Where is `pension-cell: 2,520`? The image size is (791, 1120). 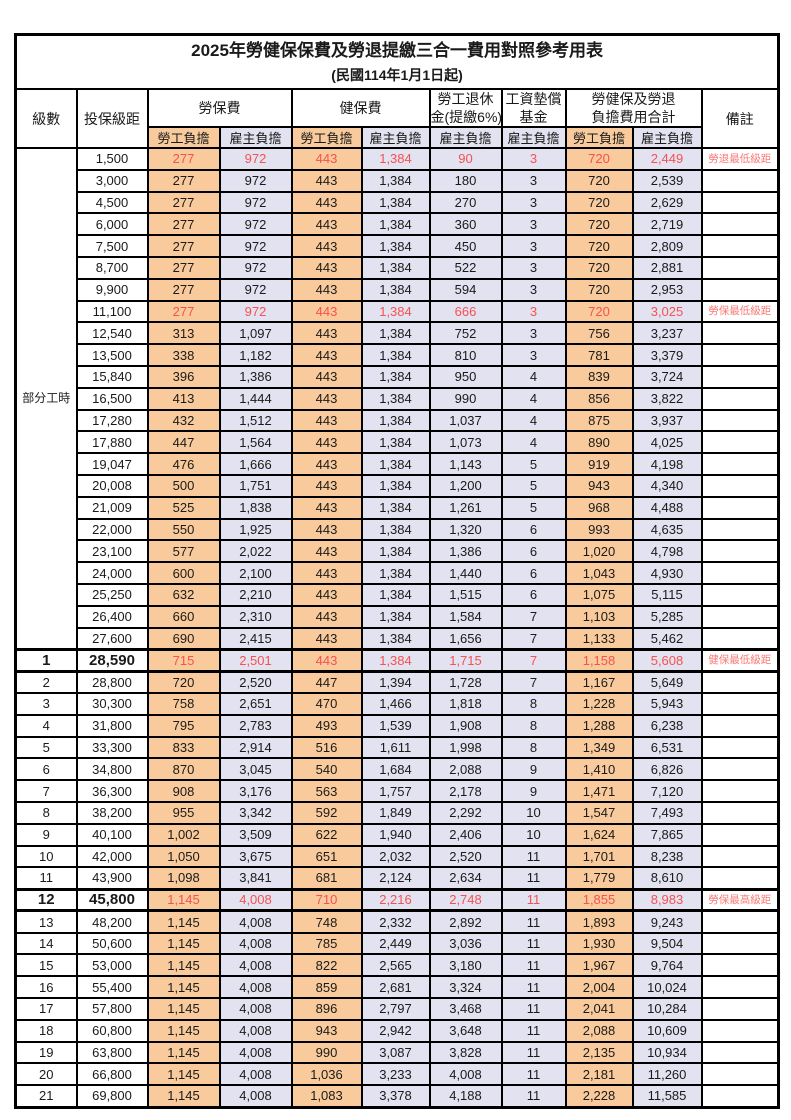
pension-cell: 2,520 is located at coordinates (465, 856).